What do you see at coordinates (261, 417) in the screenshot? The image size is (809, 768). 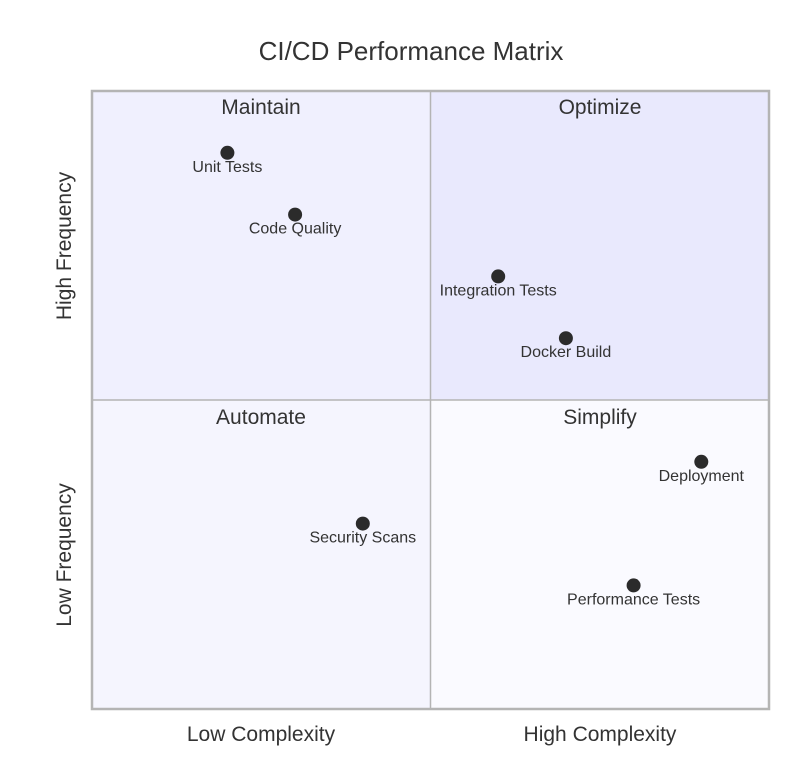 I see `quadrant-label-bottom-left: Automate` at bounding box center [261, 417].